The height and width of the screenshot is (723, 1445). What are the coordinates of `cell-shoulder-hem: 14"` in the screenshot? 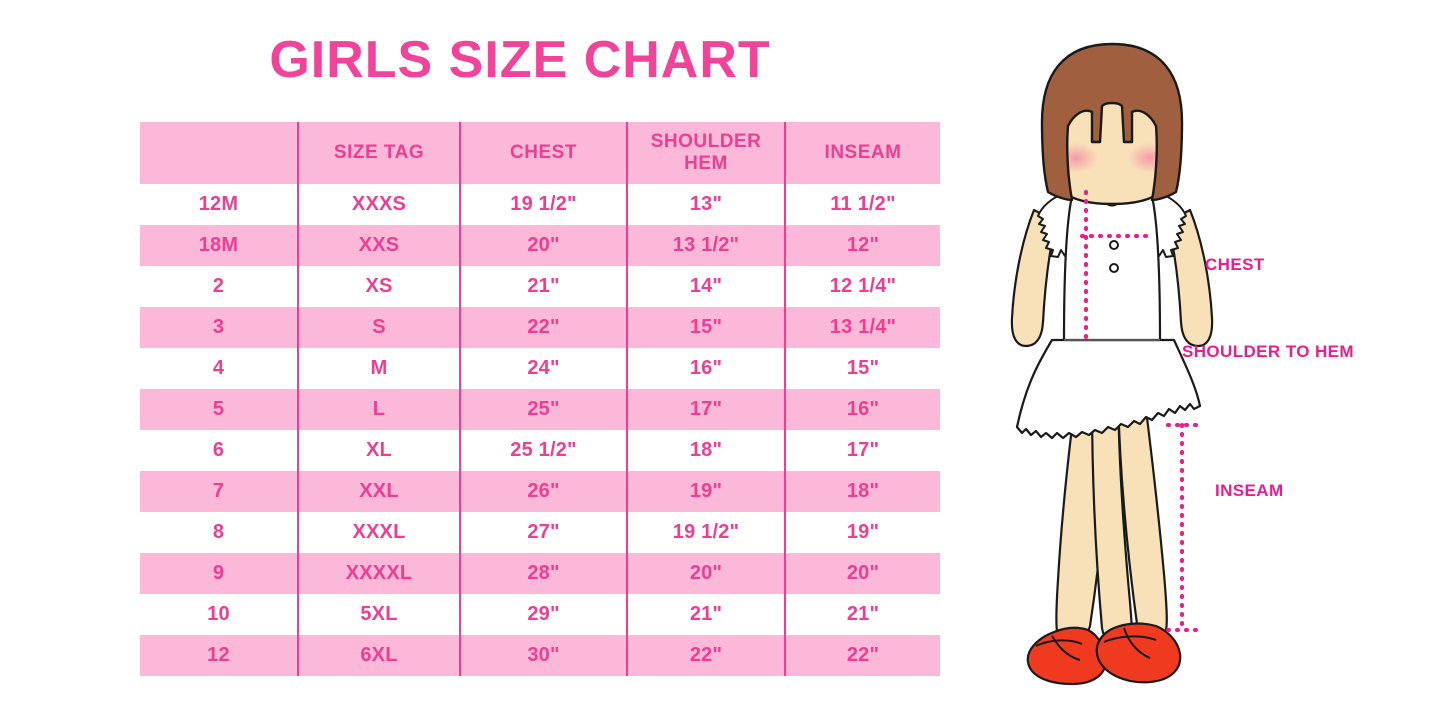 It's located at (706, 286).